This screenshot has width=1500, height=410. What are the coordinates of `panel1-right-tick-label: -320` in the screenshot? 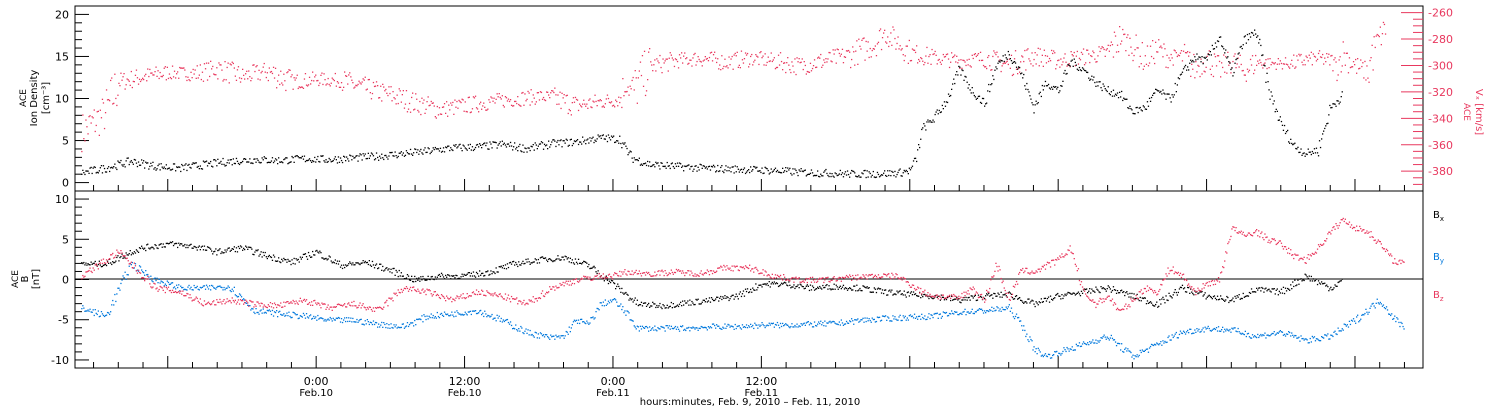 It's located at (1440, 92).